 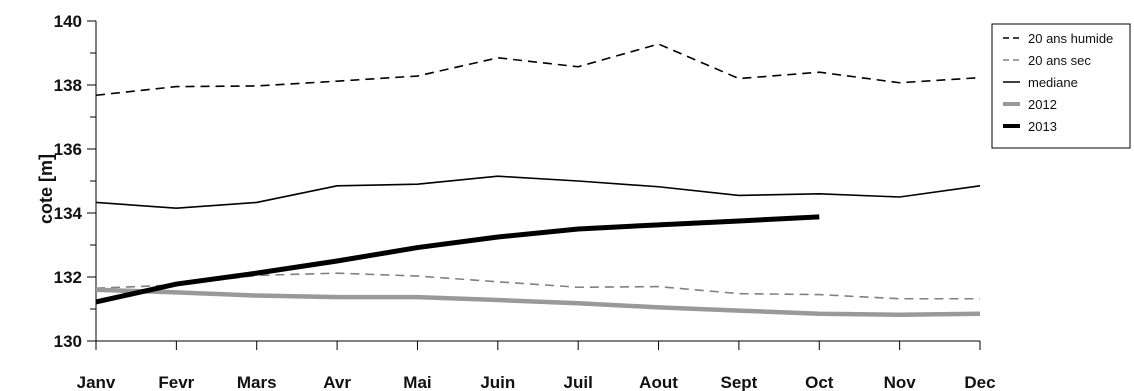 What do you see at coordinates (337, 382) in the screenshot?
I see `x-tick-label: Avr` at bounding box center [337, 382].